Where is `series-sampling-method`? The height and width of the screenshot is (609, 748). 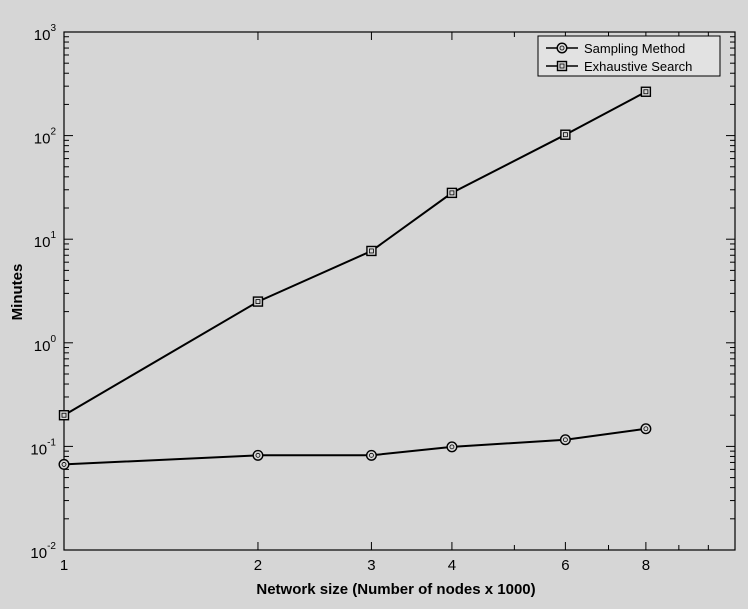 series-sampling-method is located at coordinates (355, 446).